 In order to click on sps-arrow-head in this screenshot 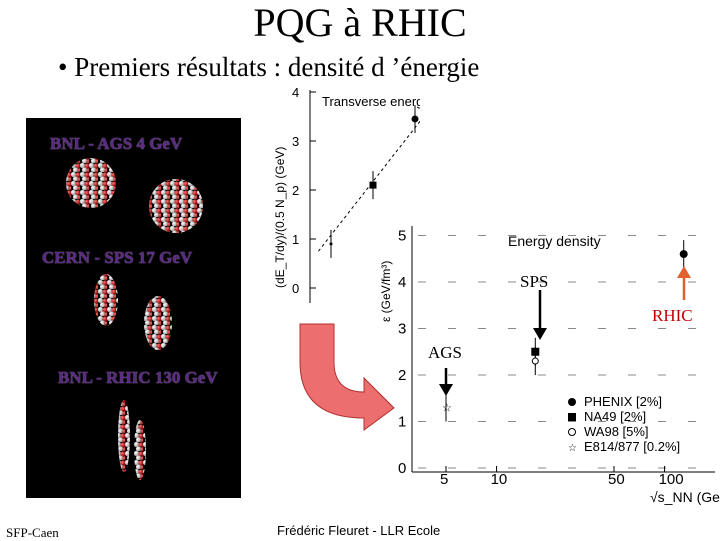, I will do `click(540, 334)`.